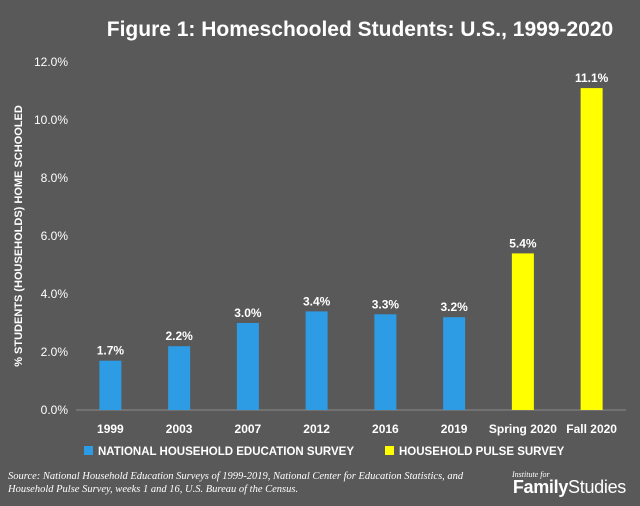 The width and height of the screenshot is (640, 506). Describe the element at coordinates (522, 331) in the screenshot. I see `bar-spring-2020` at that location.